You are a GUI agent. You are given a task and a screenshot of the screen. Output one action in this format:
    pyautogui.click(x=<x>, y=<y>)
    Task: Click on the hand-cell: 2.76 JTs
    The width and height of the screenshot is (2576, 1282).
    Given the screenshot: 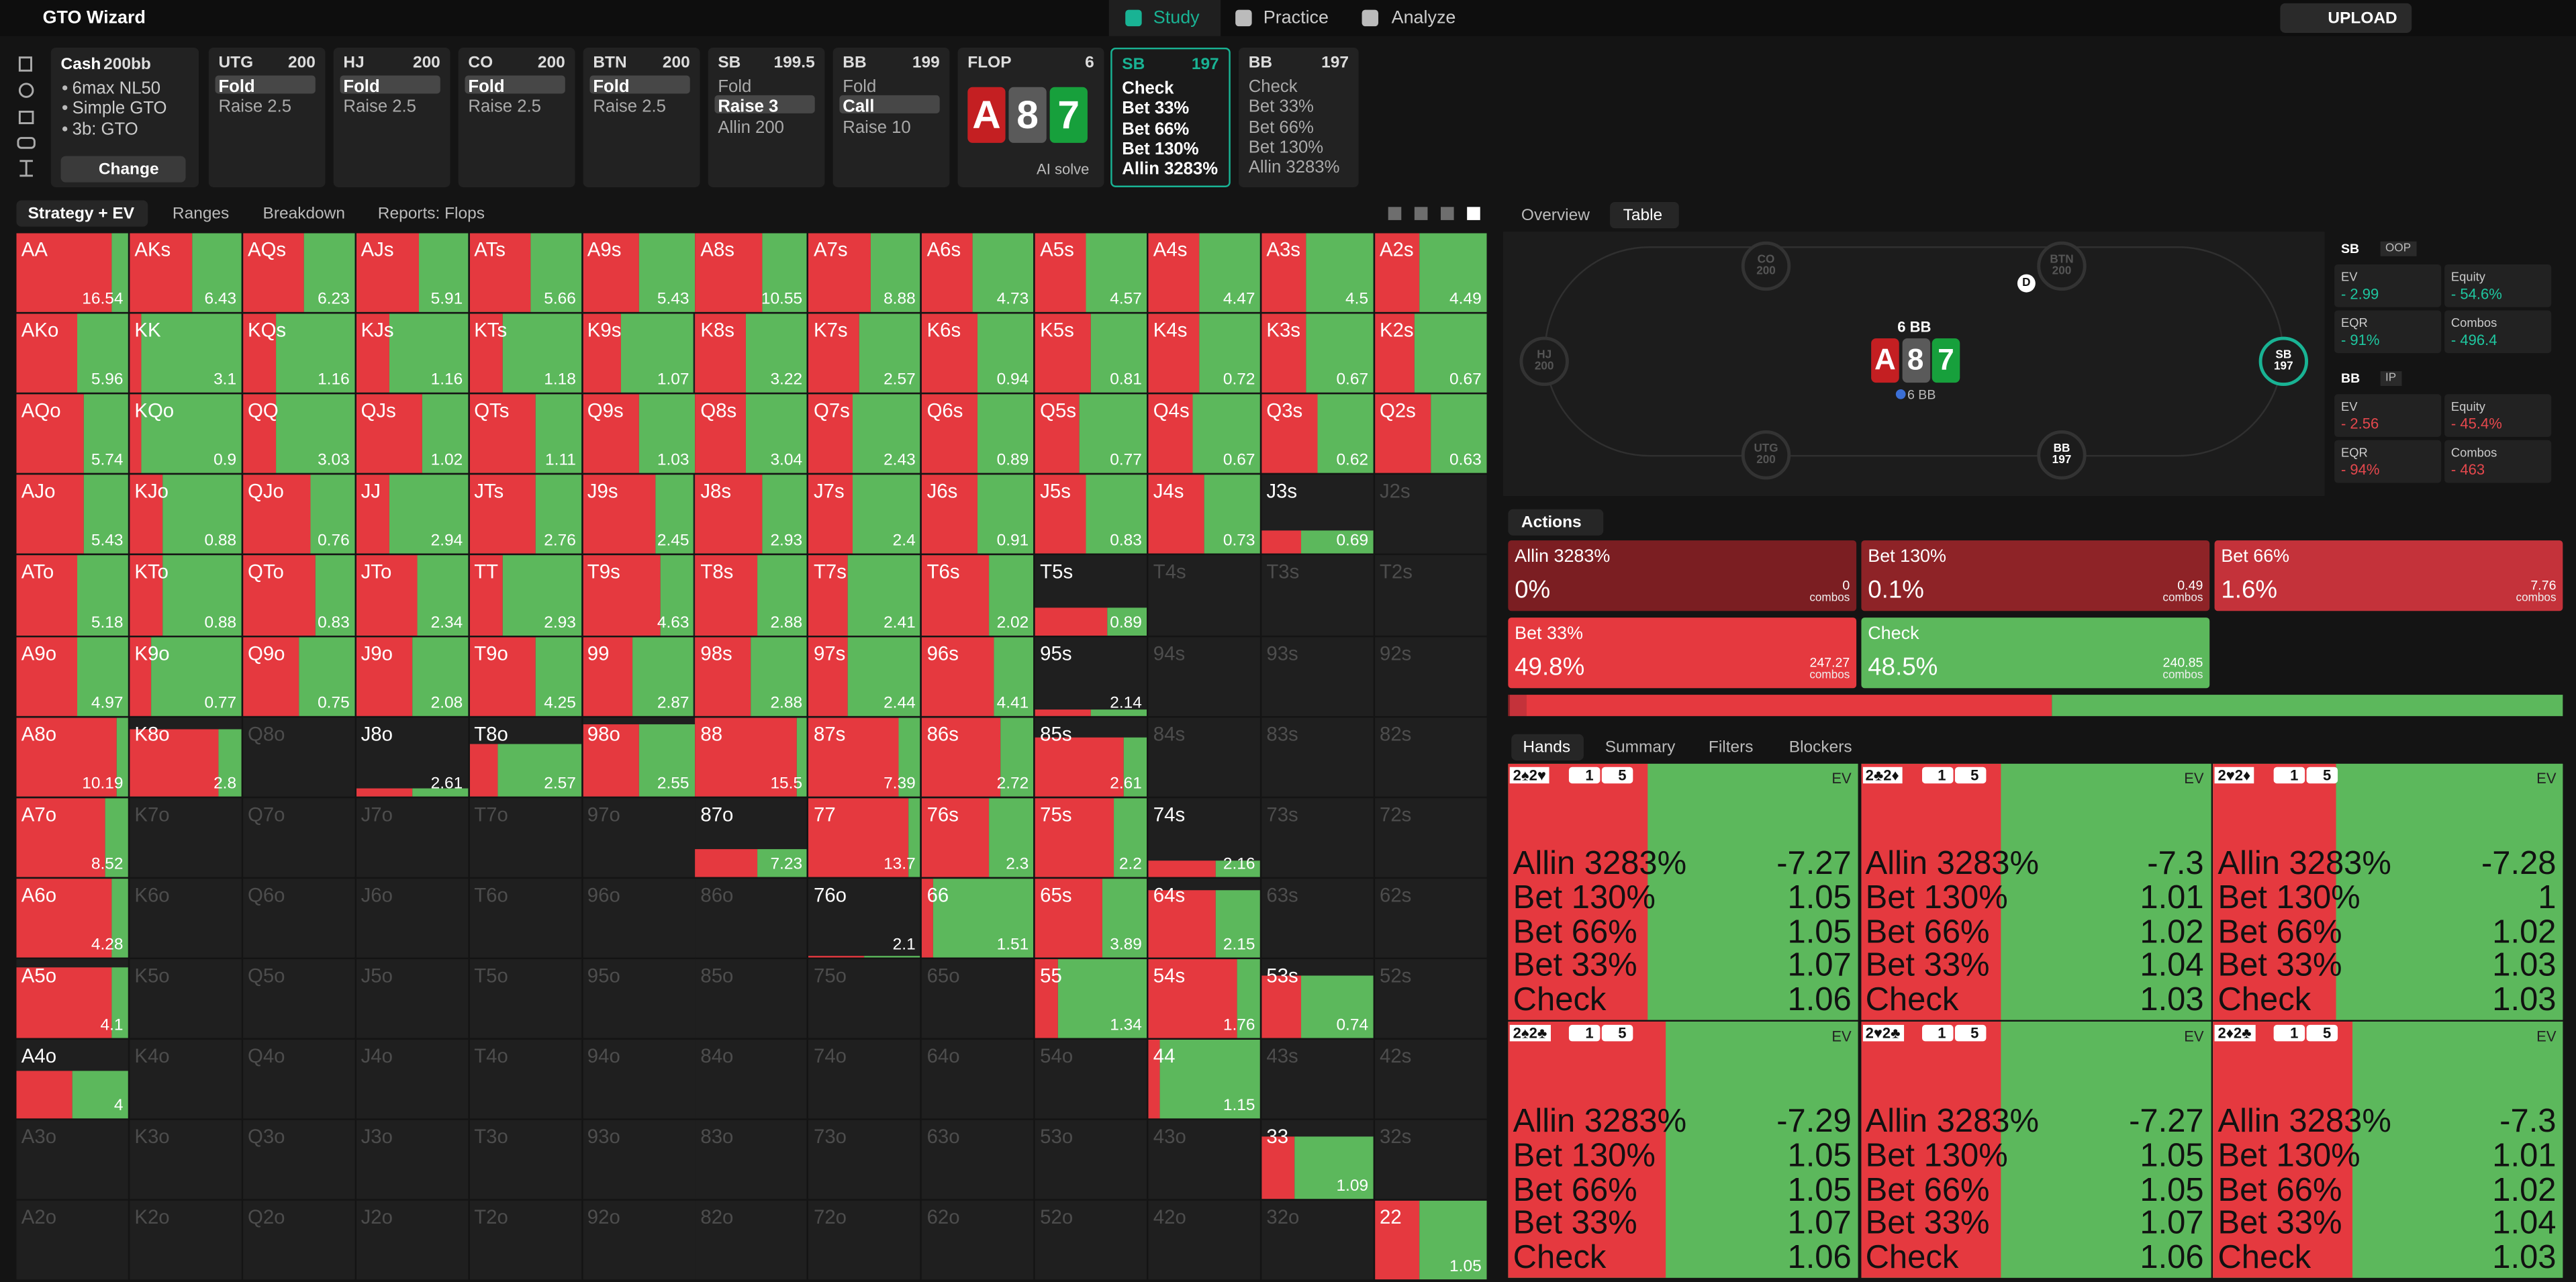 What is the action you would take?
    pyautogui.click(x=525, y=514)
    